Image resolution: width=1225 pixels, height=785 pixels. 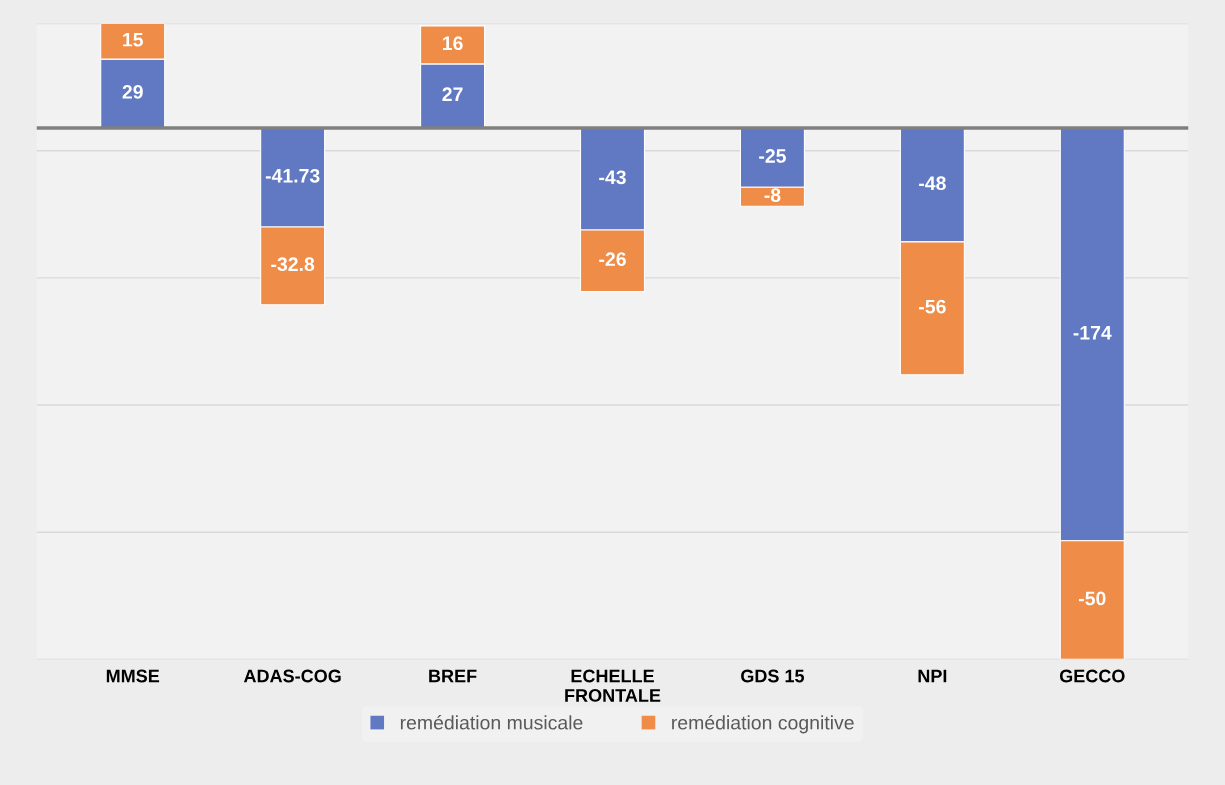 I want to click on data-label: 15, so click(x=133, y=40).